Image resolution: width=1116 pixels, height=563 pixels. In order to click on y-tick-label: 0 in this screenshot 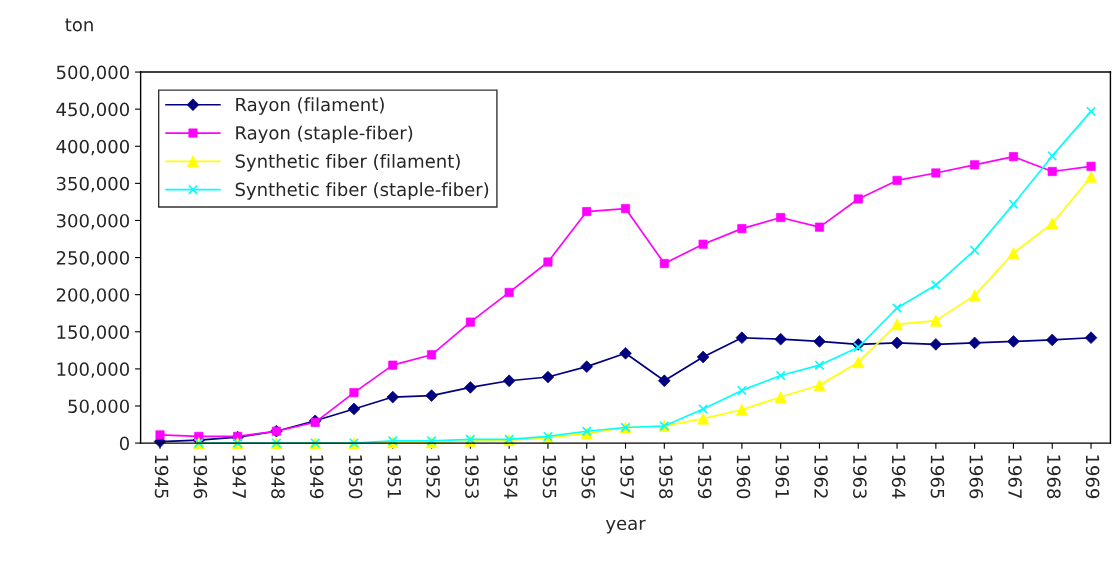, I will do `click(124, 443)`.